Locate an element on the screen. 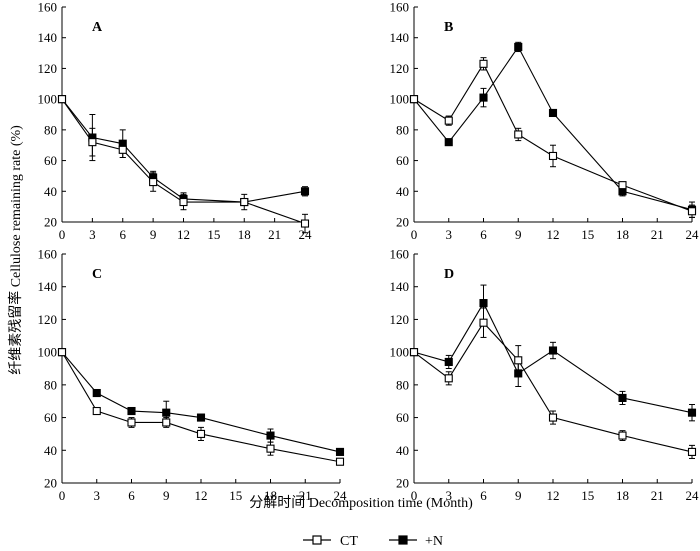 This screenshot has height=551, width=700. panel-b-y-tick-label: 100 is located at coordinates (400, 99).